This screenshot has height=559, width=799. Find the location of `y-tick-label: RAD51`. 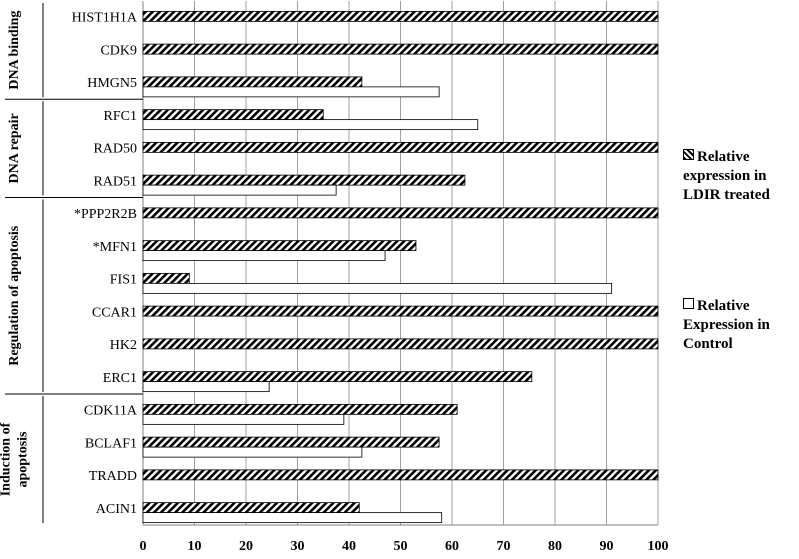

y-tick-label: RAD51 is located at coordinates (115, 181).